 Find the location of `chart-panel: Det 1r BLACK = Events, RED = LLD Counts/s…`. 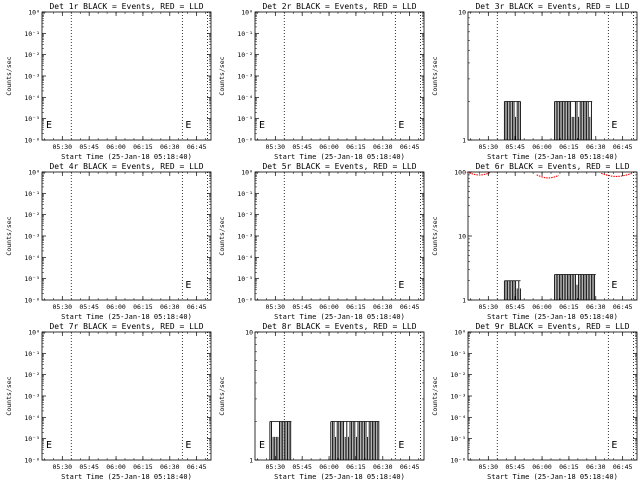

chart-panel: Det 1r BLACK = Events, RED = LLD Counts/s… is located at coordinates (108, 81).